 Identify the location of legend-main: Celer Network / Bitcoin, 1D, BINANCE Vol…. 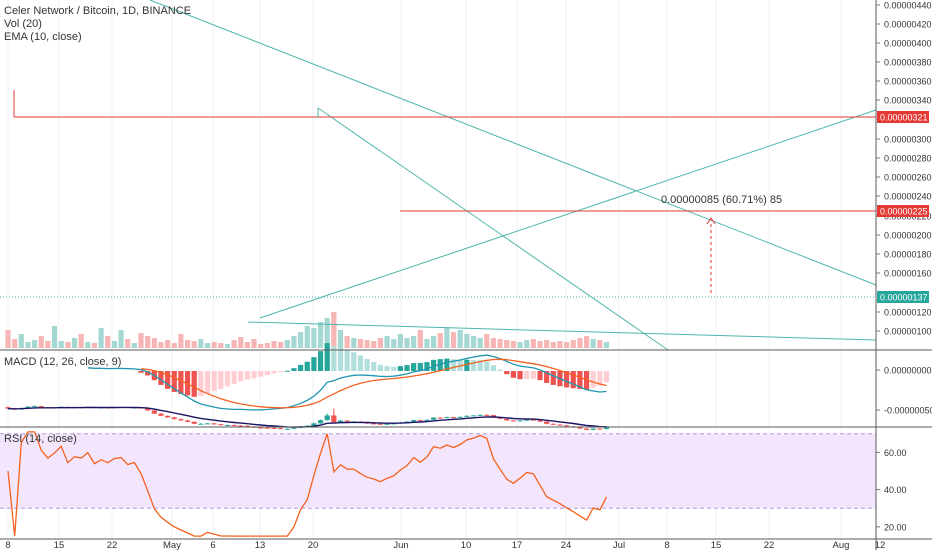
(97, 24).